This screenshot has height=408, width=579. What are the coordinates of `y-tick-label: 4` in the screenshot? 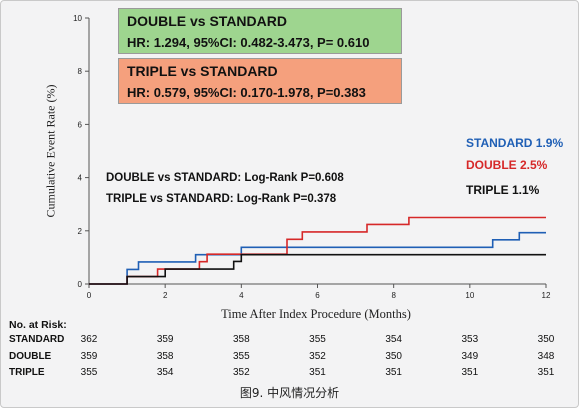 It's located at (80, 178).